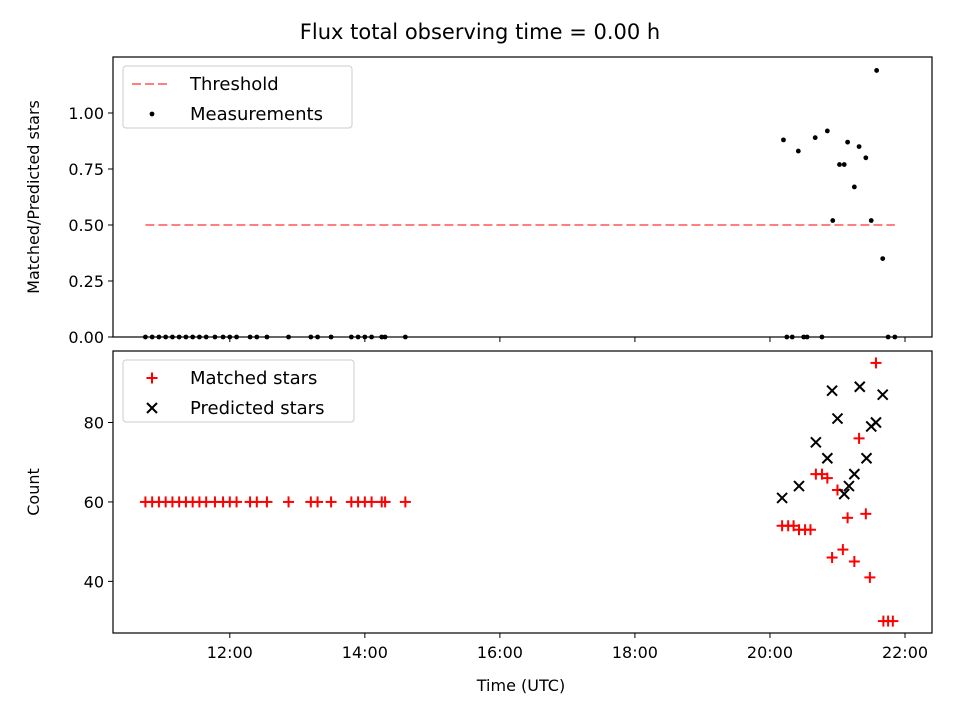 The width and height of the screenshot is (960, 720). I want to click on x-axis-label: Time (UTC), so click(520, 685).